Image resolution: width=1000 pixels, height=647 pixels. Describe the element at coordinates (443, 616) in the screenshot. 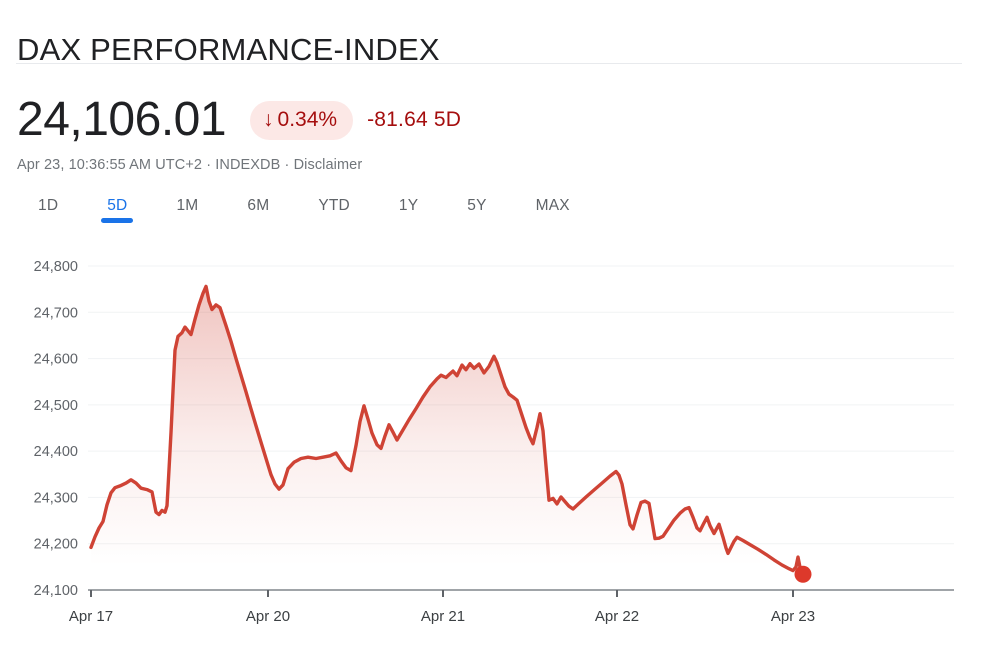

I see `x-axis-label: Apr 21` at that location.